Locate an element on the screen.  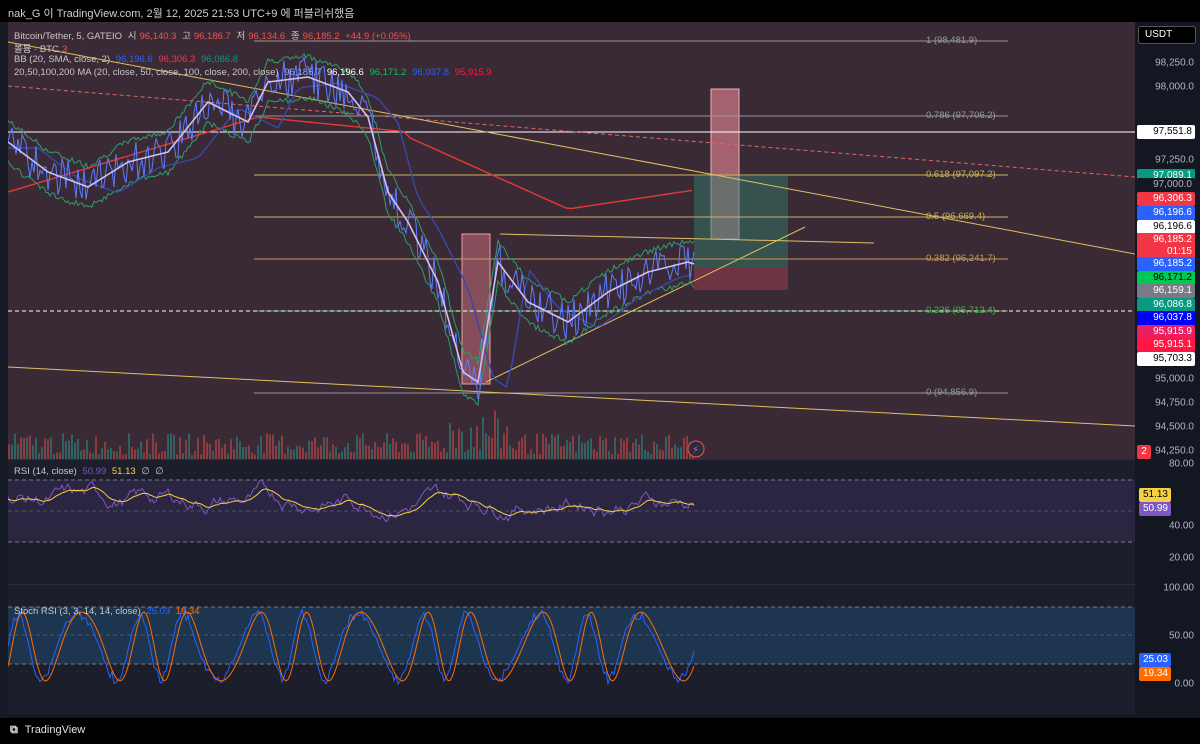
eye-off-icon: ∅ is located at coordinates (145, 471).